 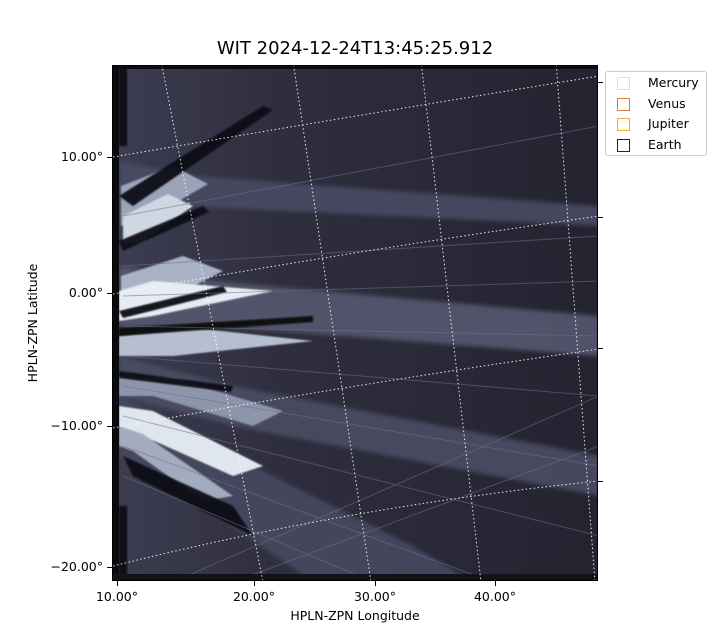 I want to click on legend-label: Jupiter, so click(x=668, y=123).